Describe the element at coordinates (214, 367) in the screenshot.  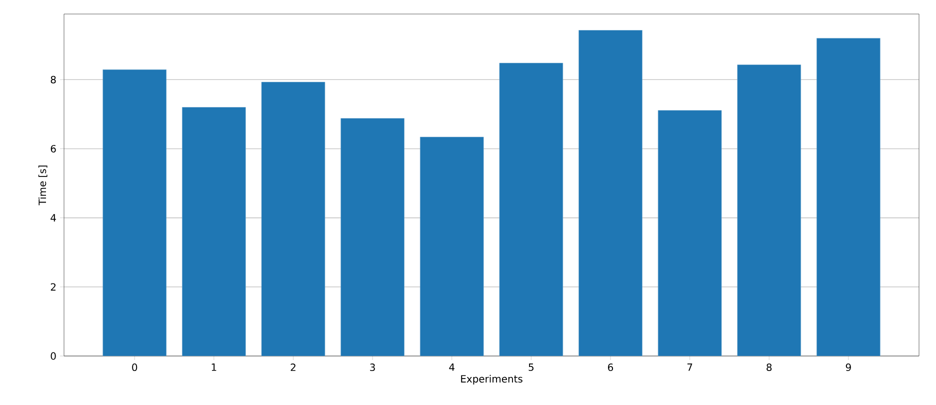
I see `x-tick-label: 1` at that location.